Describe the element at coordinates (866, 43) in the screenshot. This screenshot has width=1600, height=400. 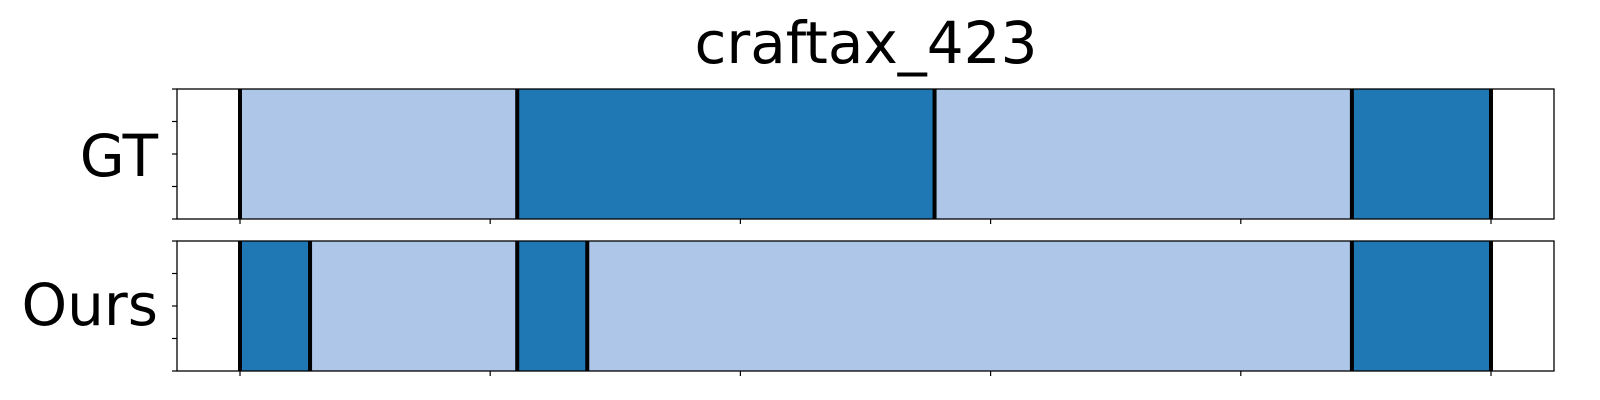
I see `chart-title: craftax_423` at that location.